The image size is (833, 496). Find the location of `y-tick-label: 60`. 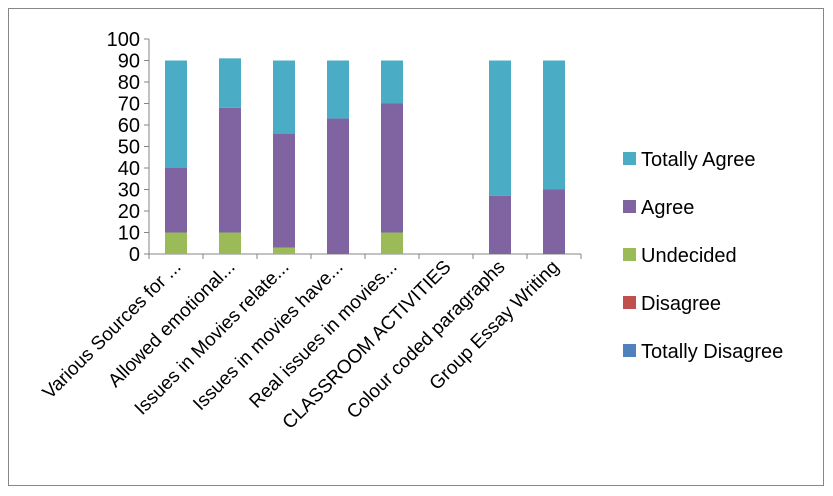

y-tick-label: 60 is located at coordinates (129, 126).